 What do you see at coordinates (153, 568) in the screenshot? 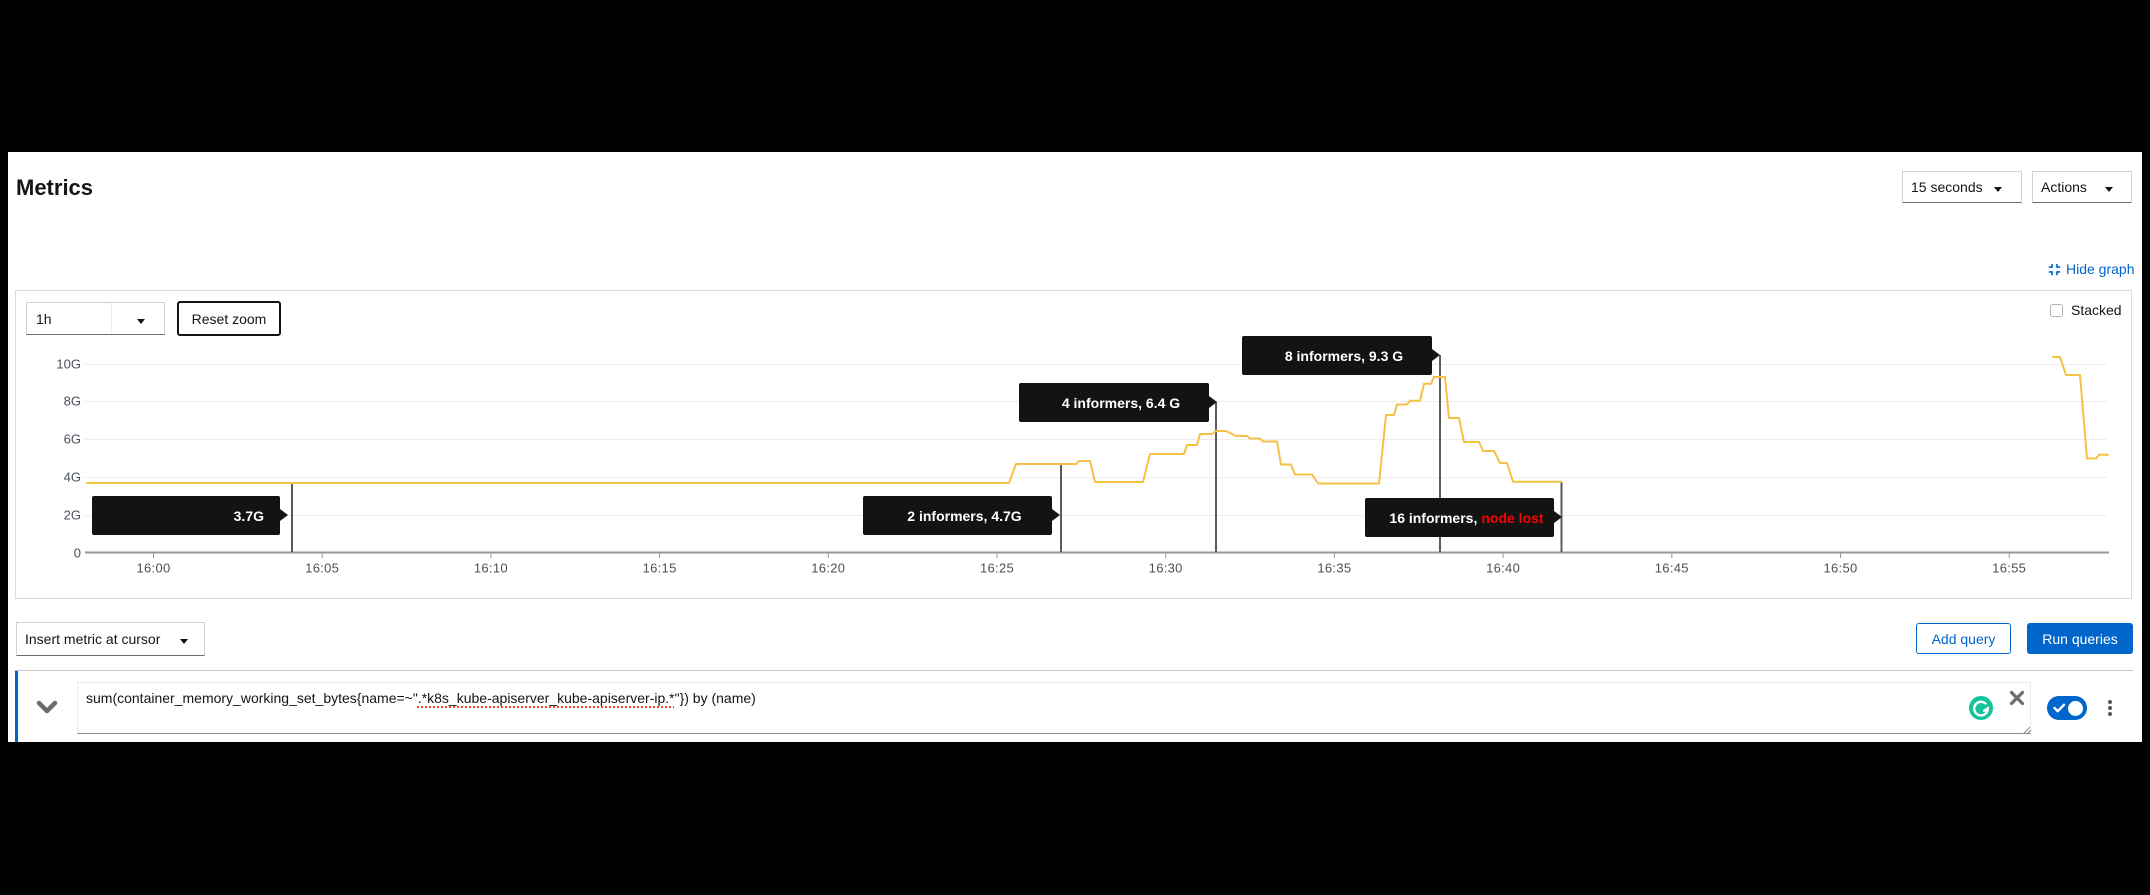
I see `svg-text: 16:00` at bounding box center [153, 568].